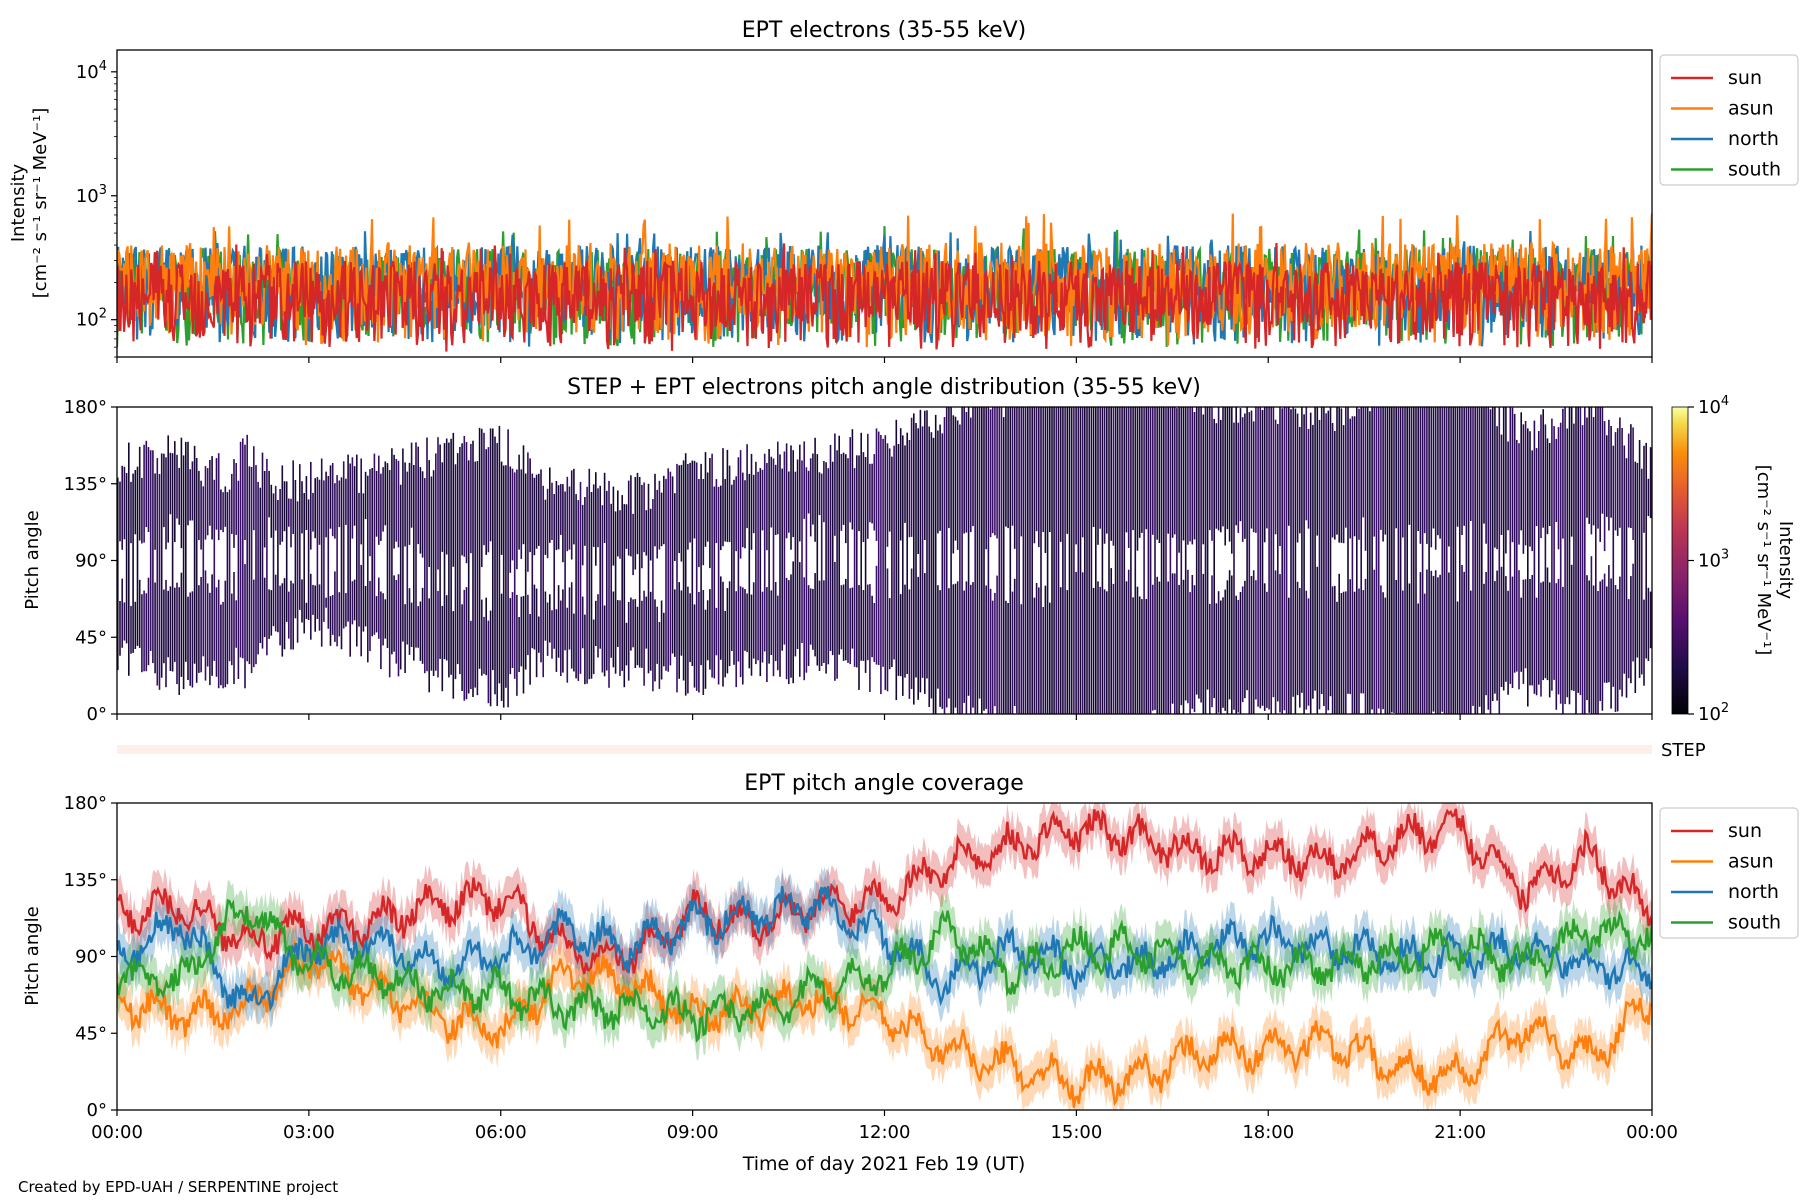 This screenshot has height=1200, width=1800. What do you see at coordinates (32, 559) in the screenshot?
I see `panel2-ylabel: Pitch angle` at bounding box center [32, 559].